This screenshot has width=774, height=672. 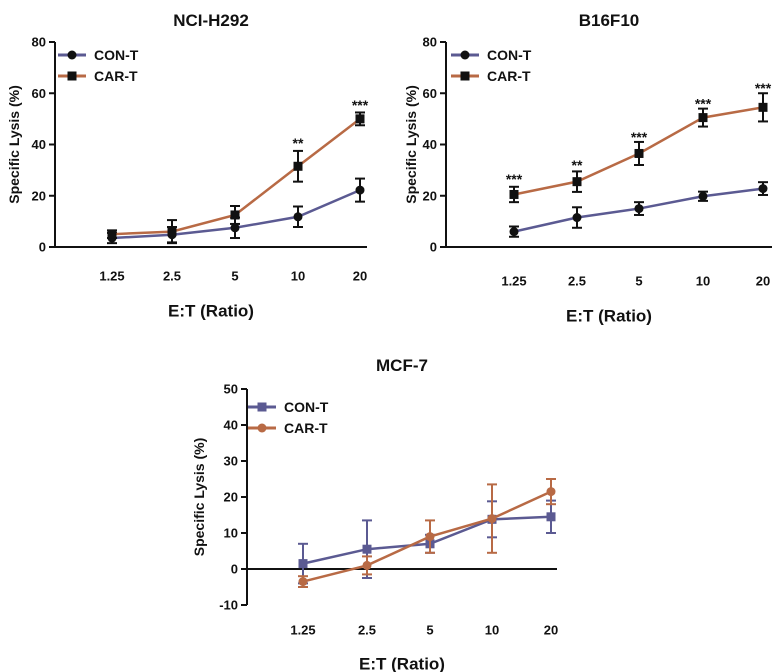 I want to click on chart-title: NCI-H292, so click(x=211, y=20).